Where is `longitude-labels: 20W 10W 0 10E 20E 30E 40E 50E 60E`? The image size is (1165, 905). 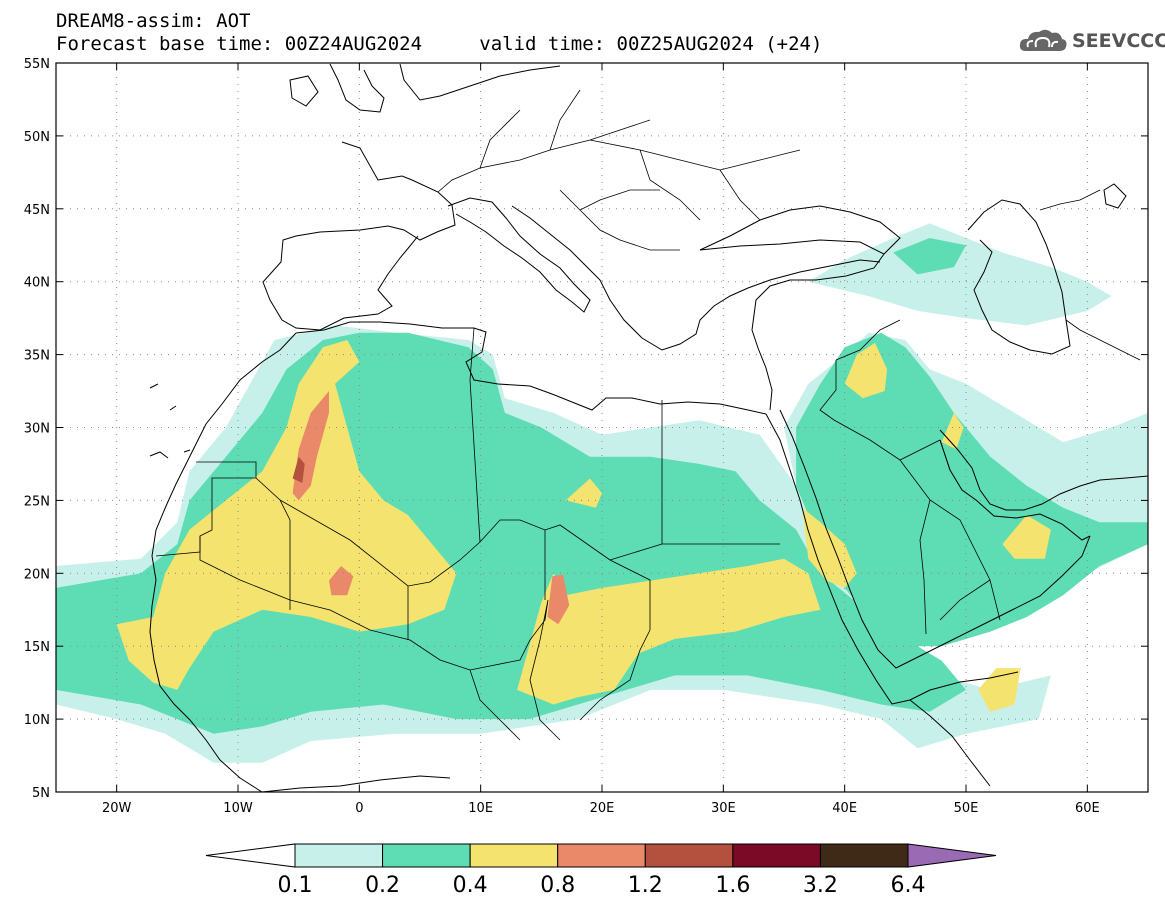 longitude-labels: 20W 10W 0 10E 20E 30E 40E 50E 60E is located at coordinates (601, 808).